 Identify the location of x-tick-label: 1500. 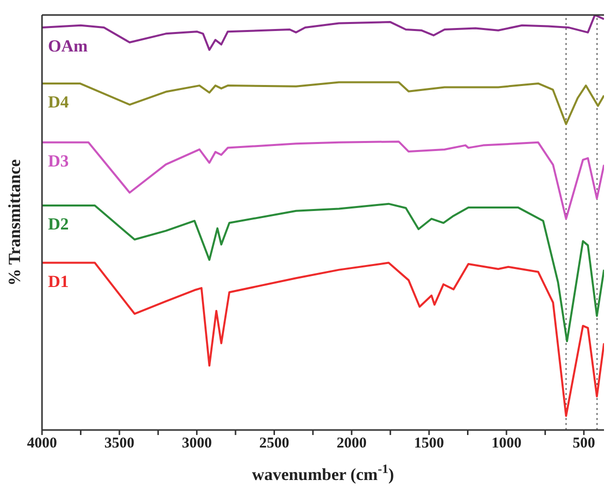
(429, 444).